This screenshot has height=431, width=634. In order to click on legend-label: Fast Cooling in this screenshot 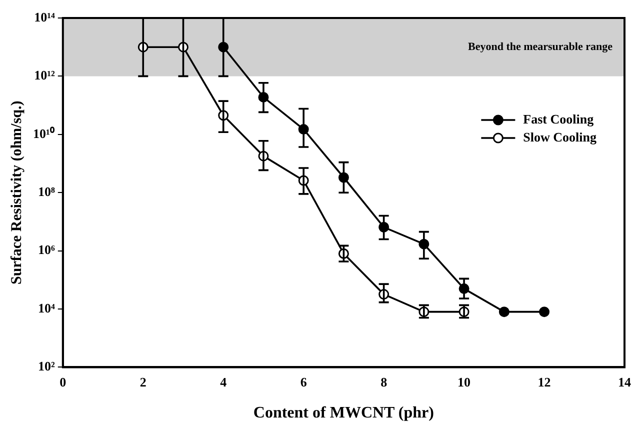, I will do `click(558, 118)`.